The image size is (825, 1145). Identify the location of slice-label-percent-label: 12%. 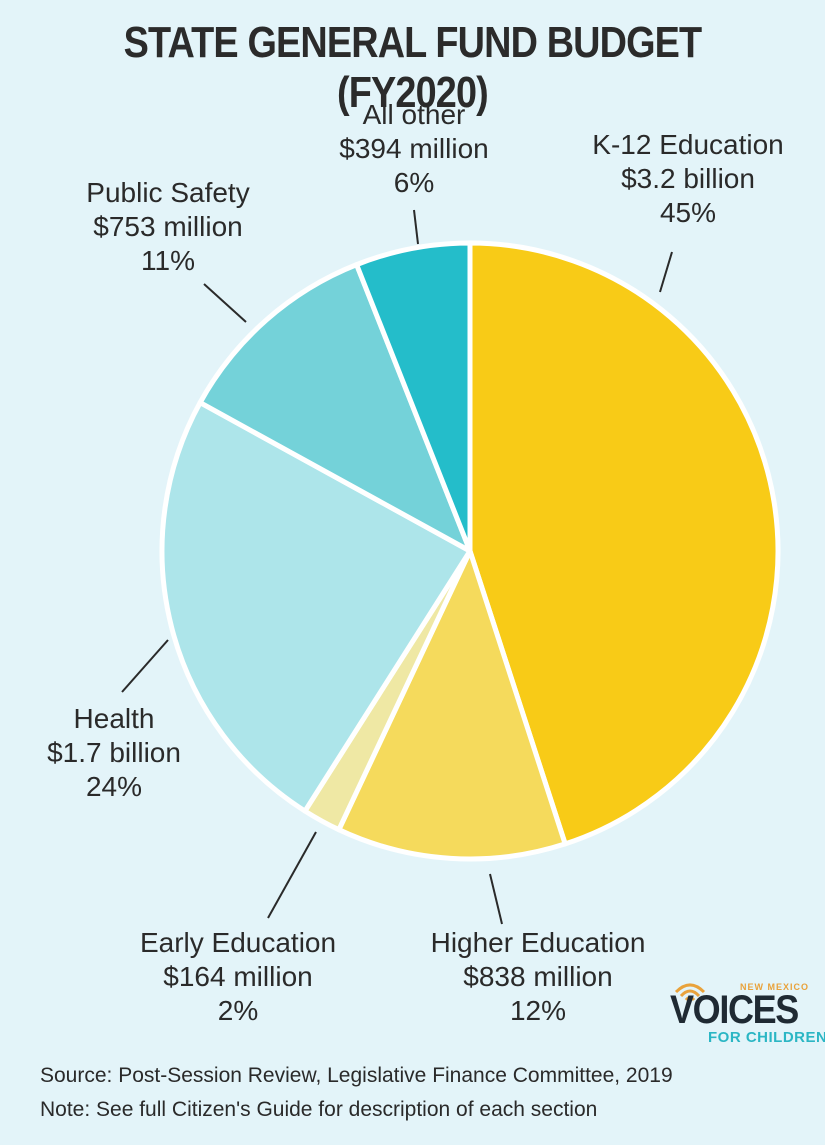
(538, 1010).